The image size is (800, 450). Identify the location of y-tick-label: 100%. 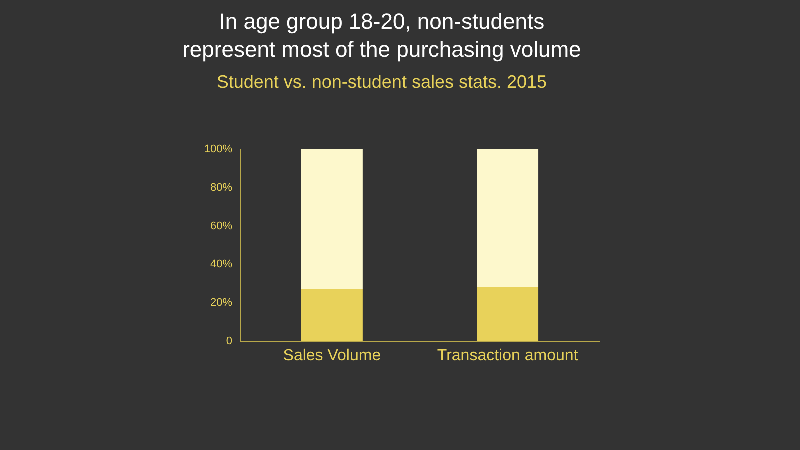
(218, 150).